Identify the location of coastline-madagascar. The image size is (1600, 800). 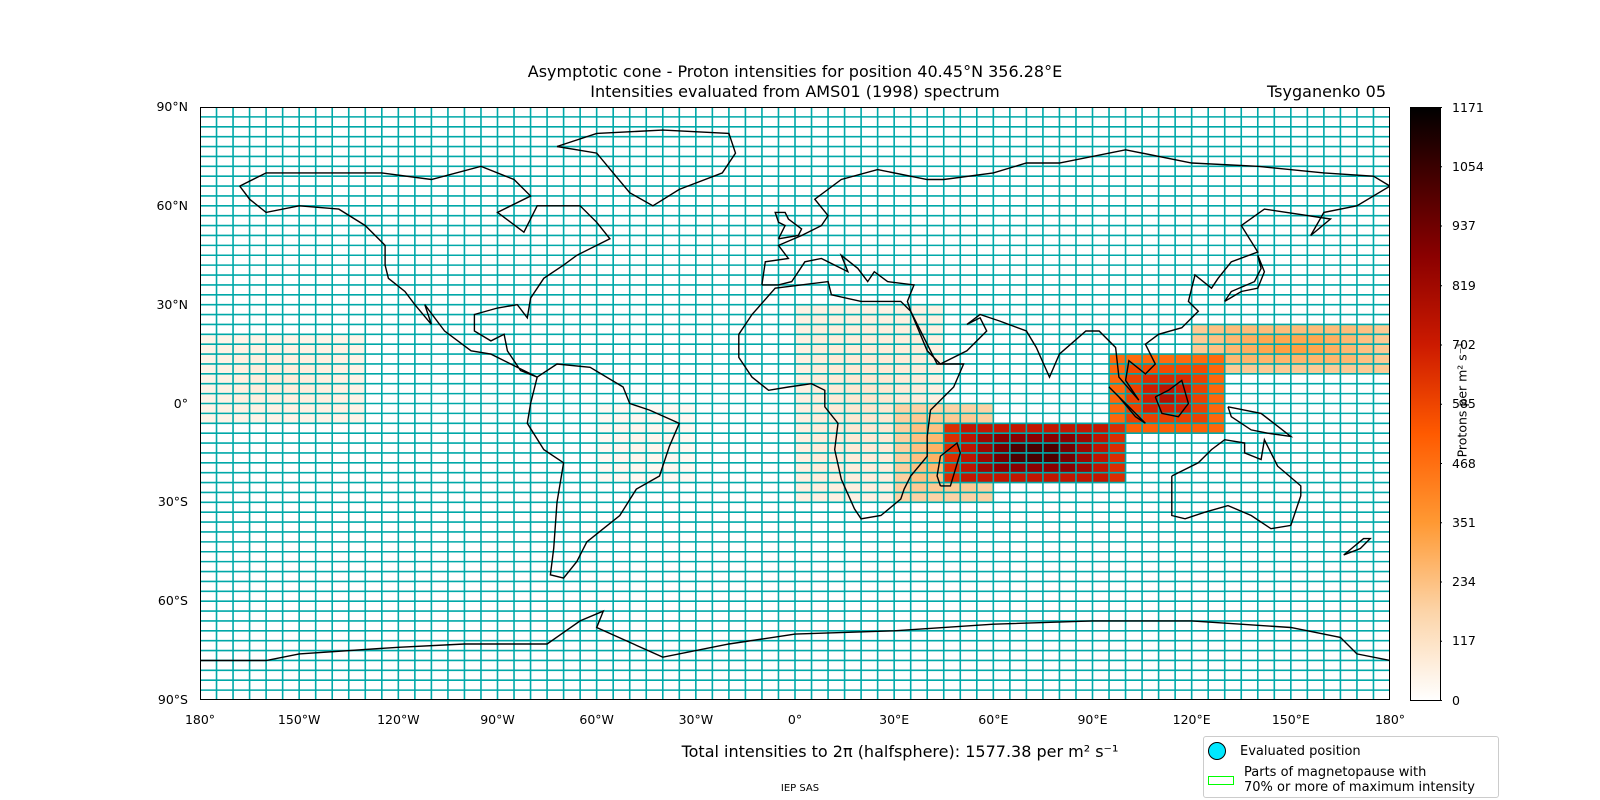
(949, 464).